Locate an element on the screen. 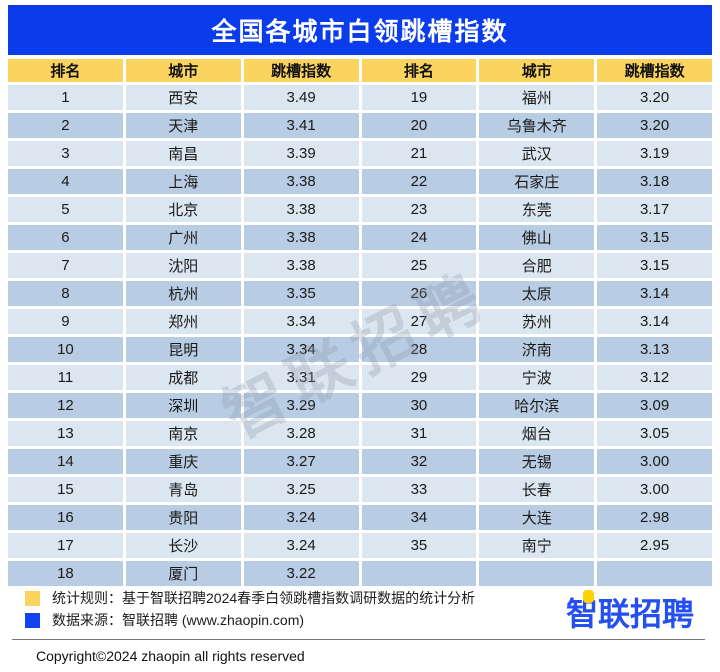 Image resolution: width=720 pixels, height=672 pixels. table-cell: 厦门 is located at coordinates (183, 573).